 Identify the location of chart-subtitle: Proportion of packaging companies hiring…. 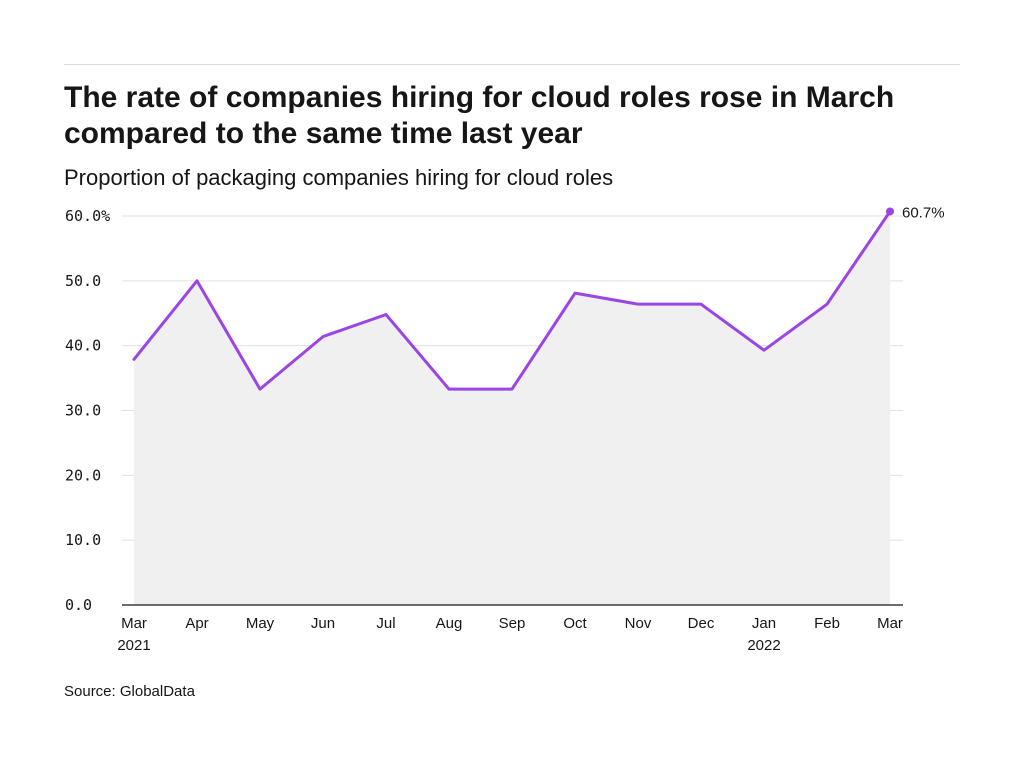
(339, 177).